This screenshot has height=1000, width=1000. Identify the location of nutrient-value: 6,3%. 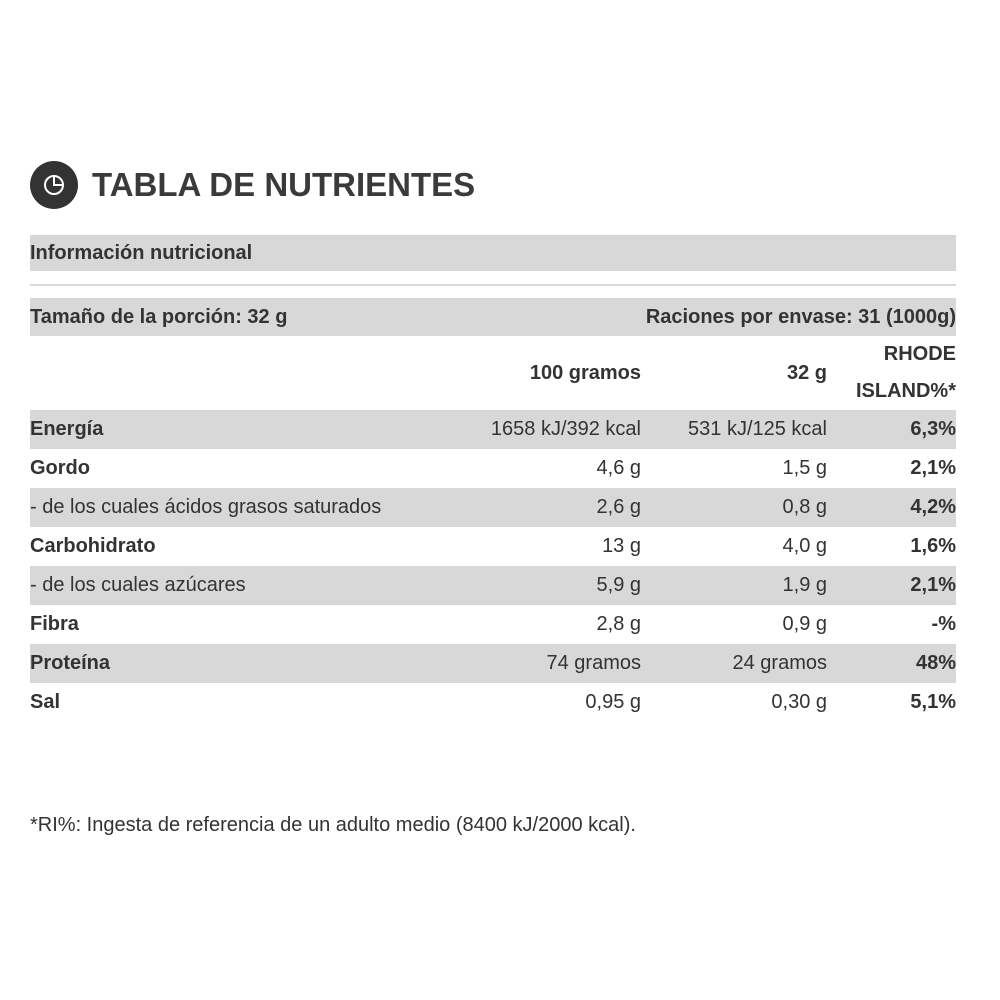
(891, 429).